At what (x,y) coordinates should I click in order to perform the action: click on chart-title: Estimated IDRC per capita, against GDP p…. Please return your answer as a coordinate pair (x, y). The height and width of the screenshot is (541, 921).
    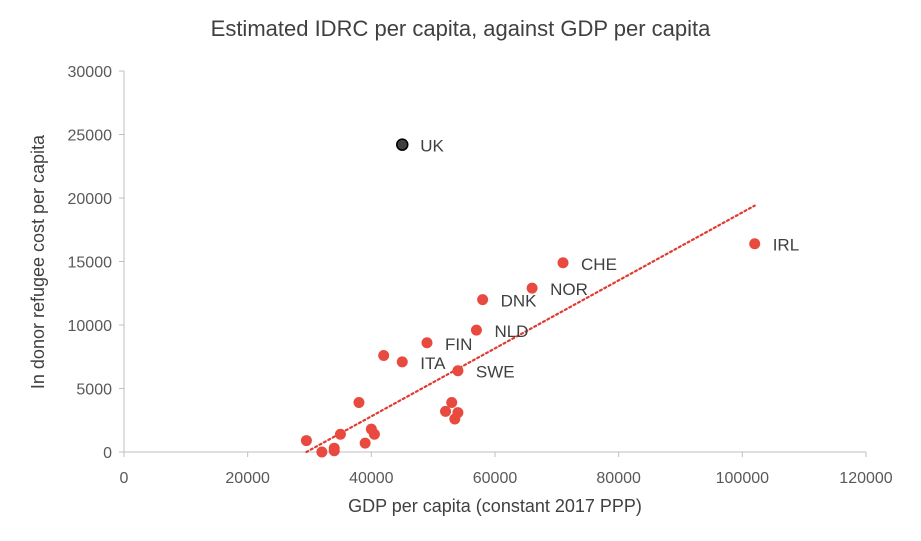
    Looking at the image, I should click on (460, 28).